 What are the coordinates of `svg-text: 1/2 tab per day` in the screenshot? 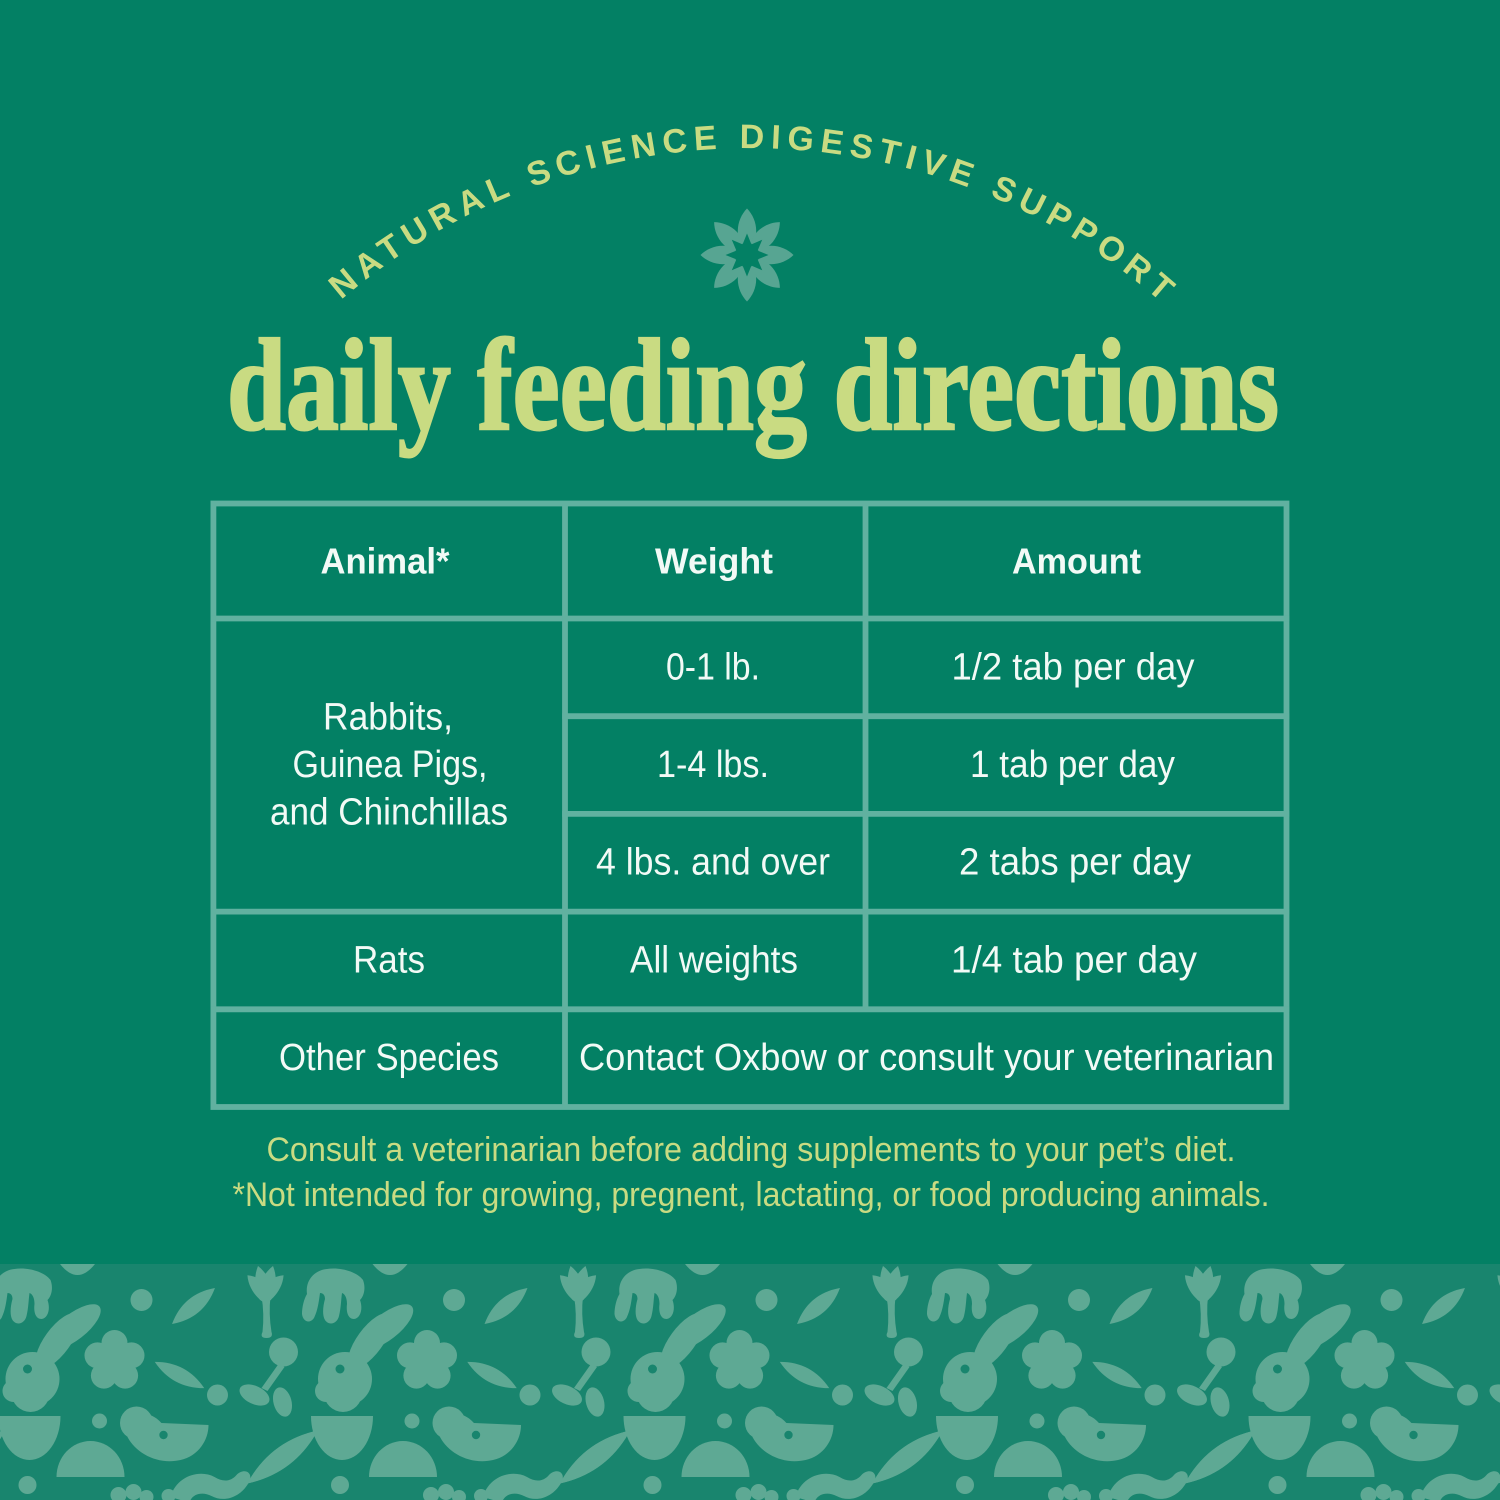 It's located at (1073, 667).